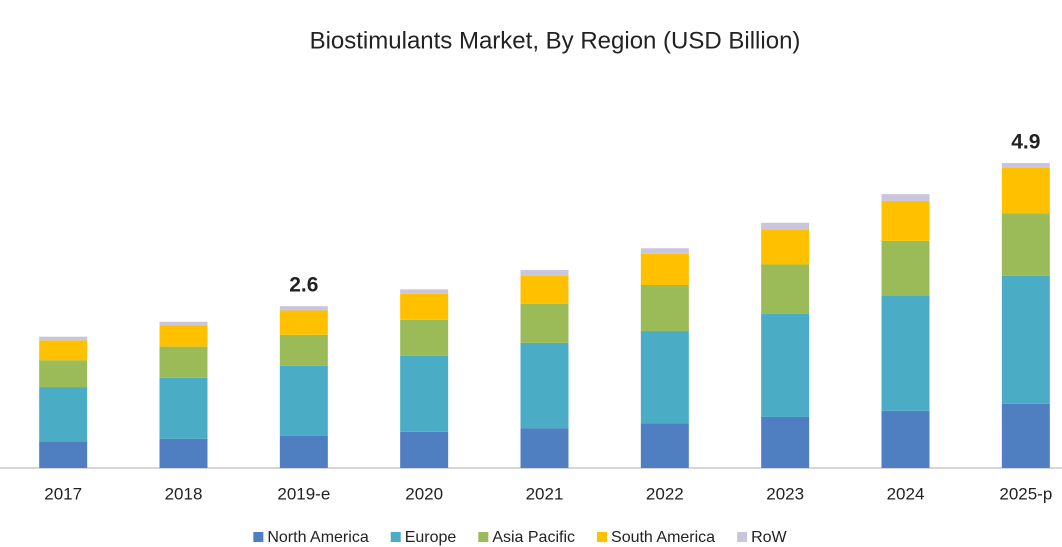 The image size is (1062, 547). Describe the element at coordinates (785, 493) in the screenshot. I see `x-tick-label: 2023` at that location.